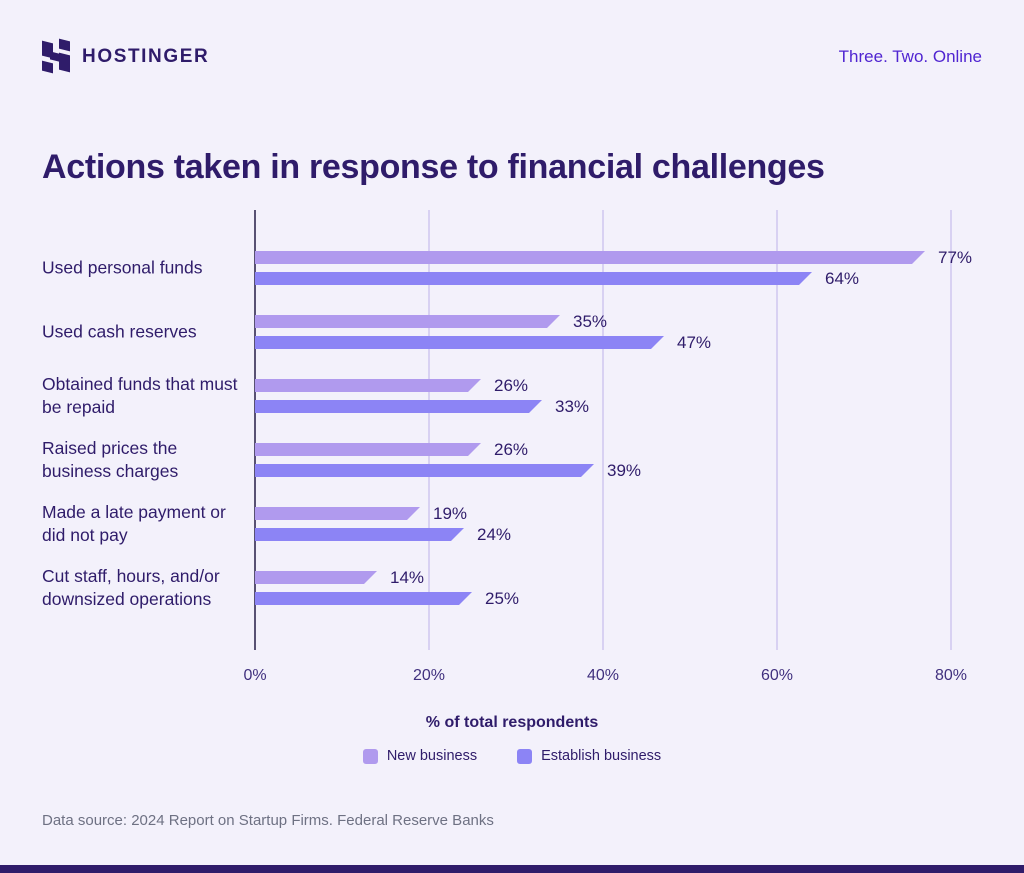 The width and height of the screenshot is (1024, 873). I want to click on x-axis-tick: 20%, so click(429, 675).